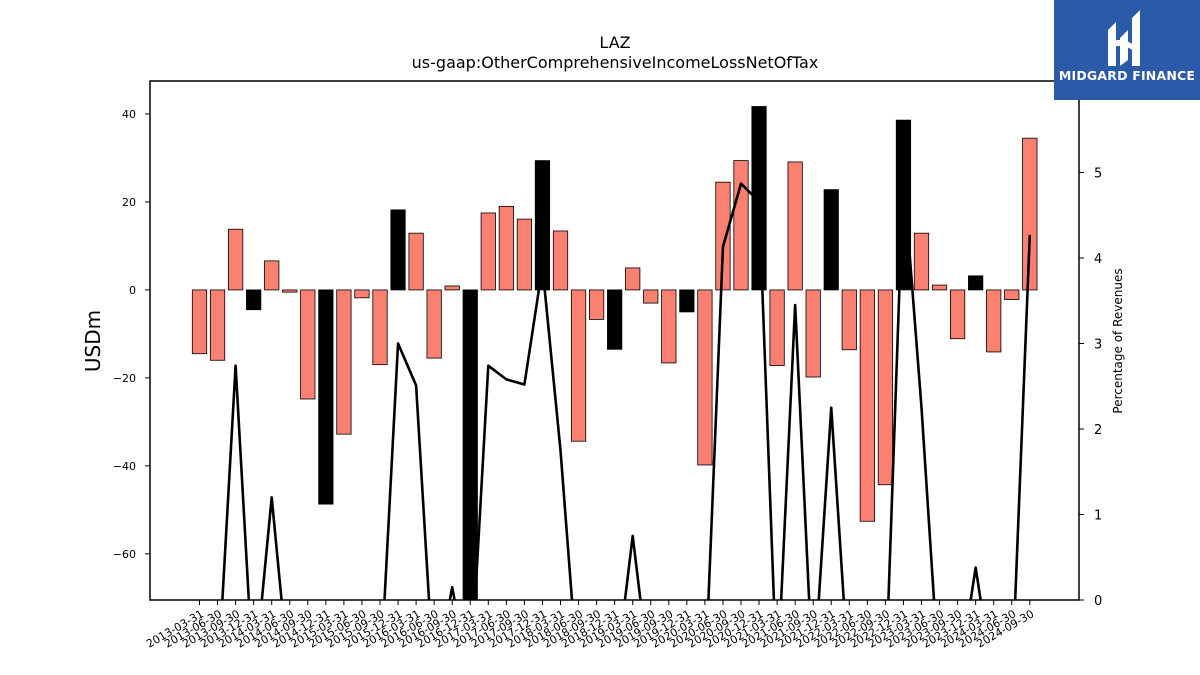 The height and width of the screenshot is (675, 1200). Describe the element at coordinates (132, 290) in the screenshot. I see `y-tick-label: 0` at that location.